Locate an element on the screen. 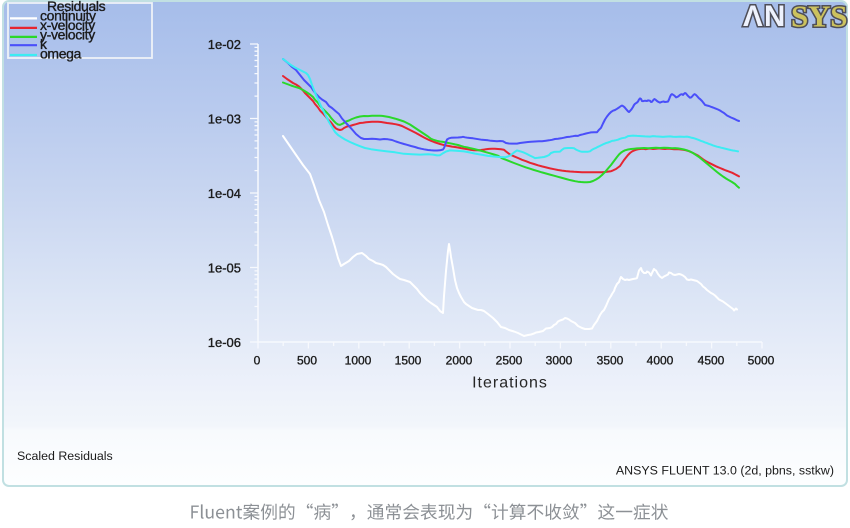  svg-text: 1e-06 is located at coordinates (224, 342).